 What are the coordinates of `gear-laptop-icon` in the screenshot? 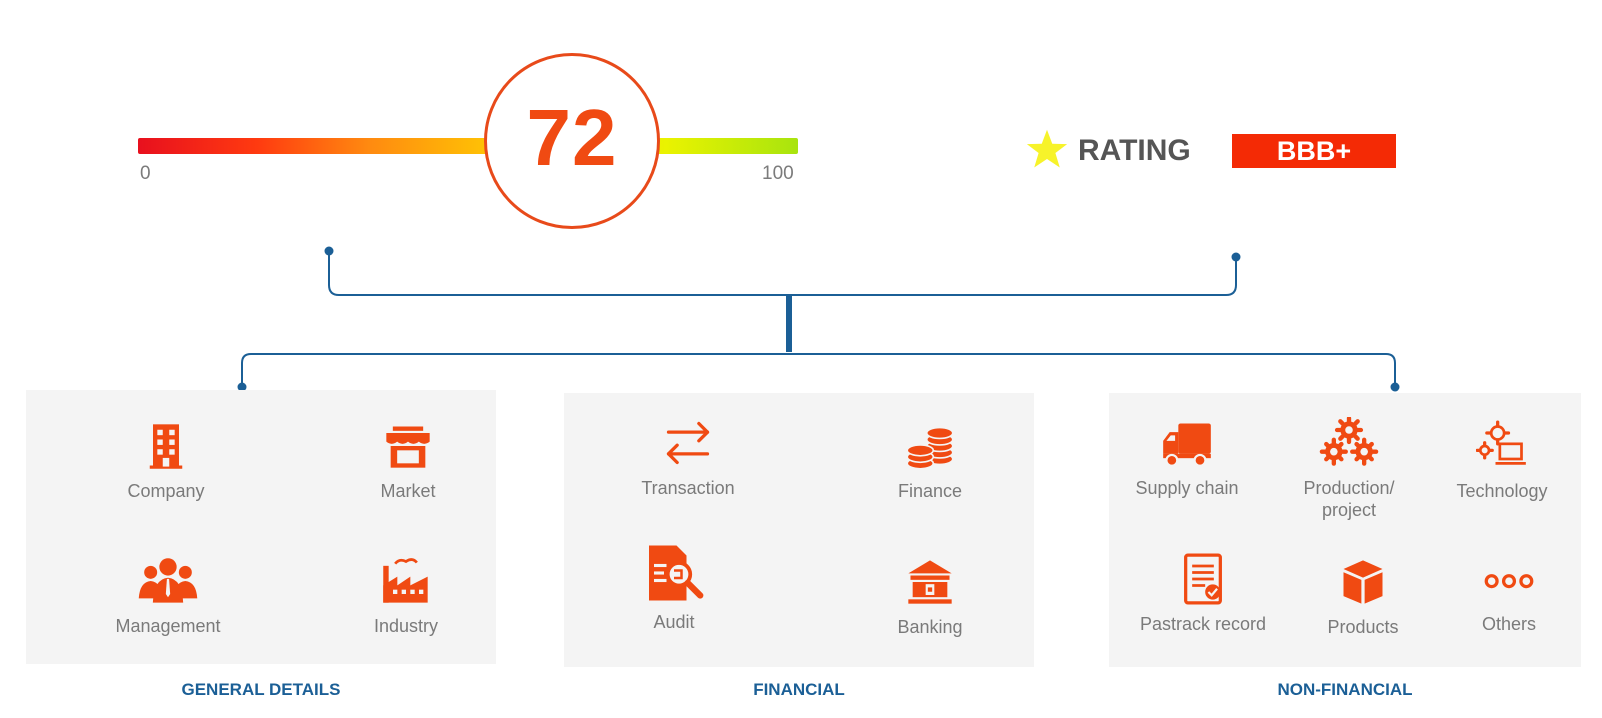 It's located at (1501, 442).